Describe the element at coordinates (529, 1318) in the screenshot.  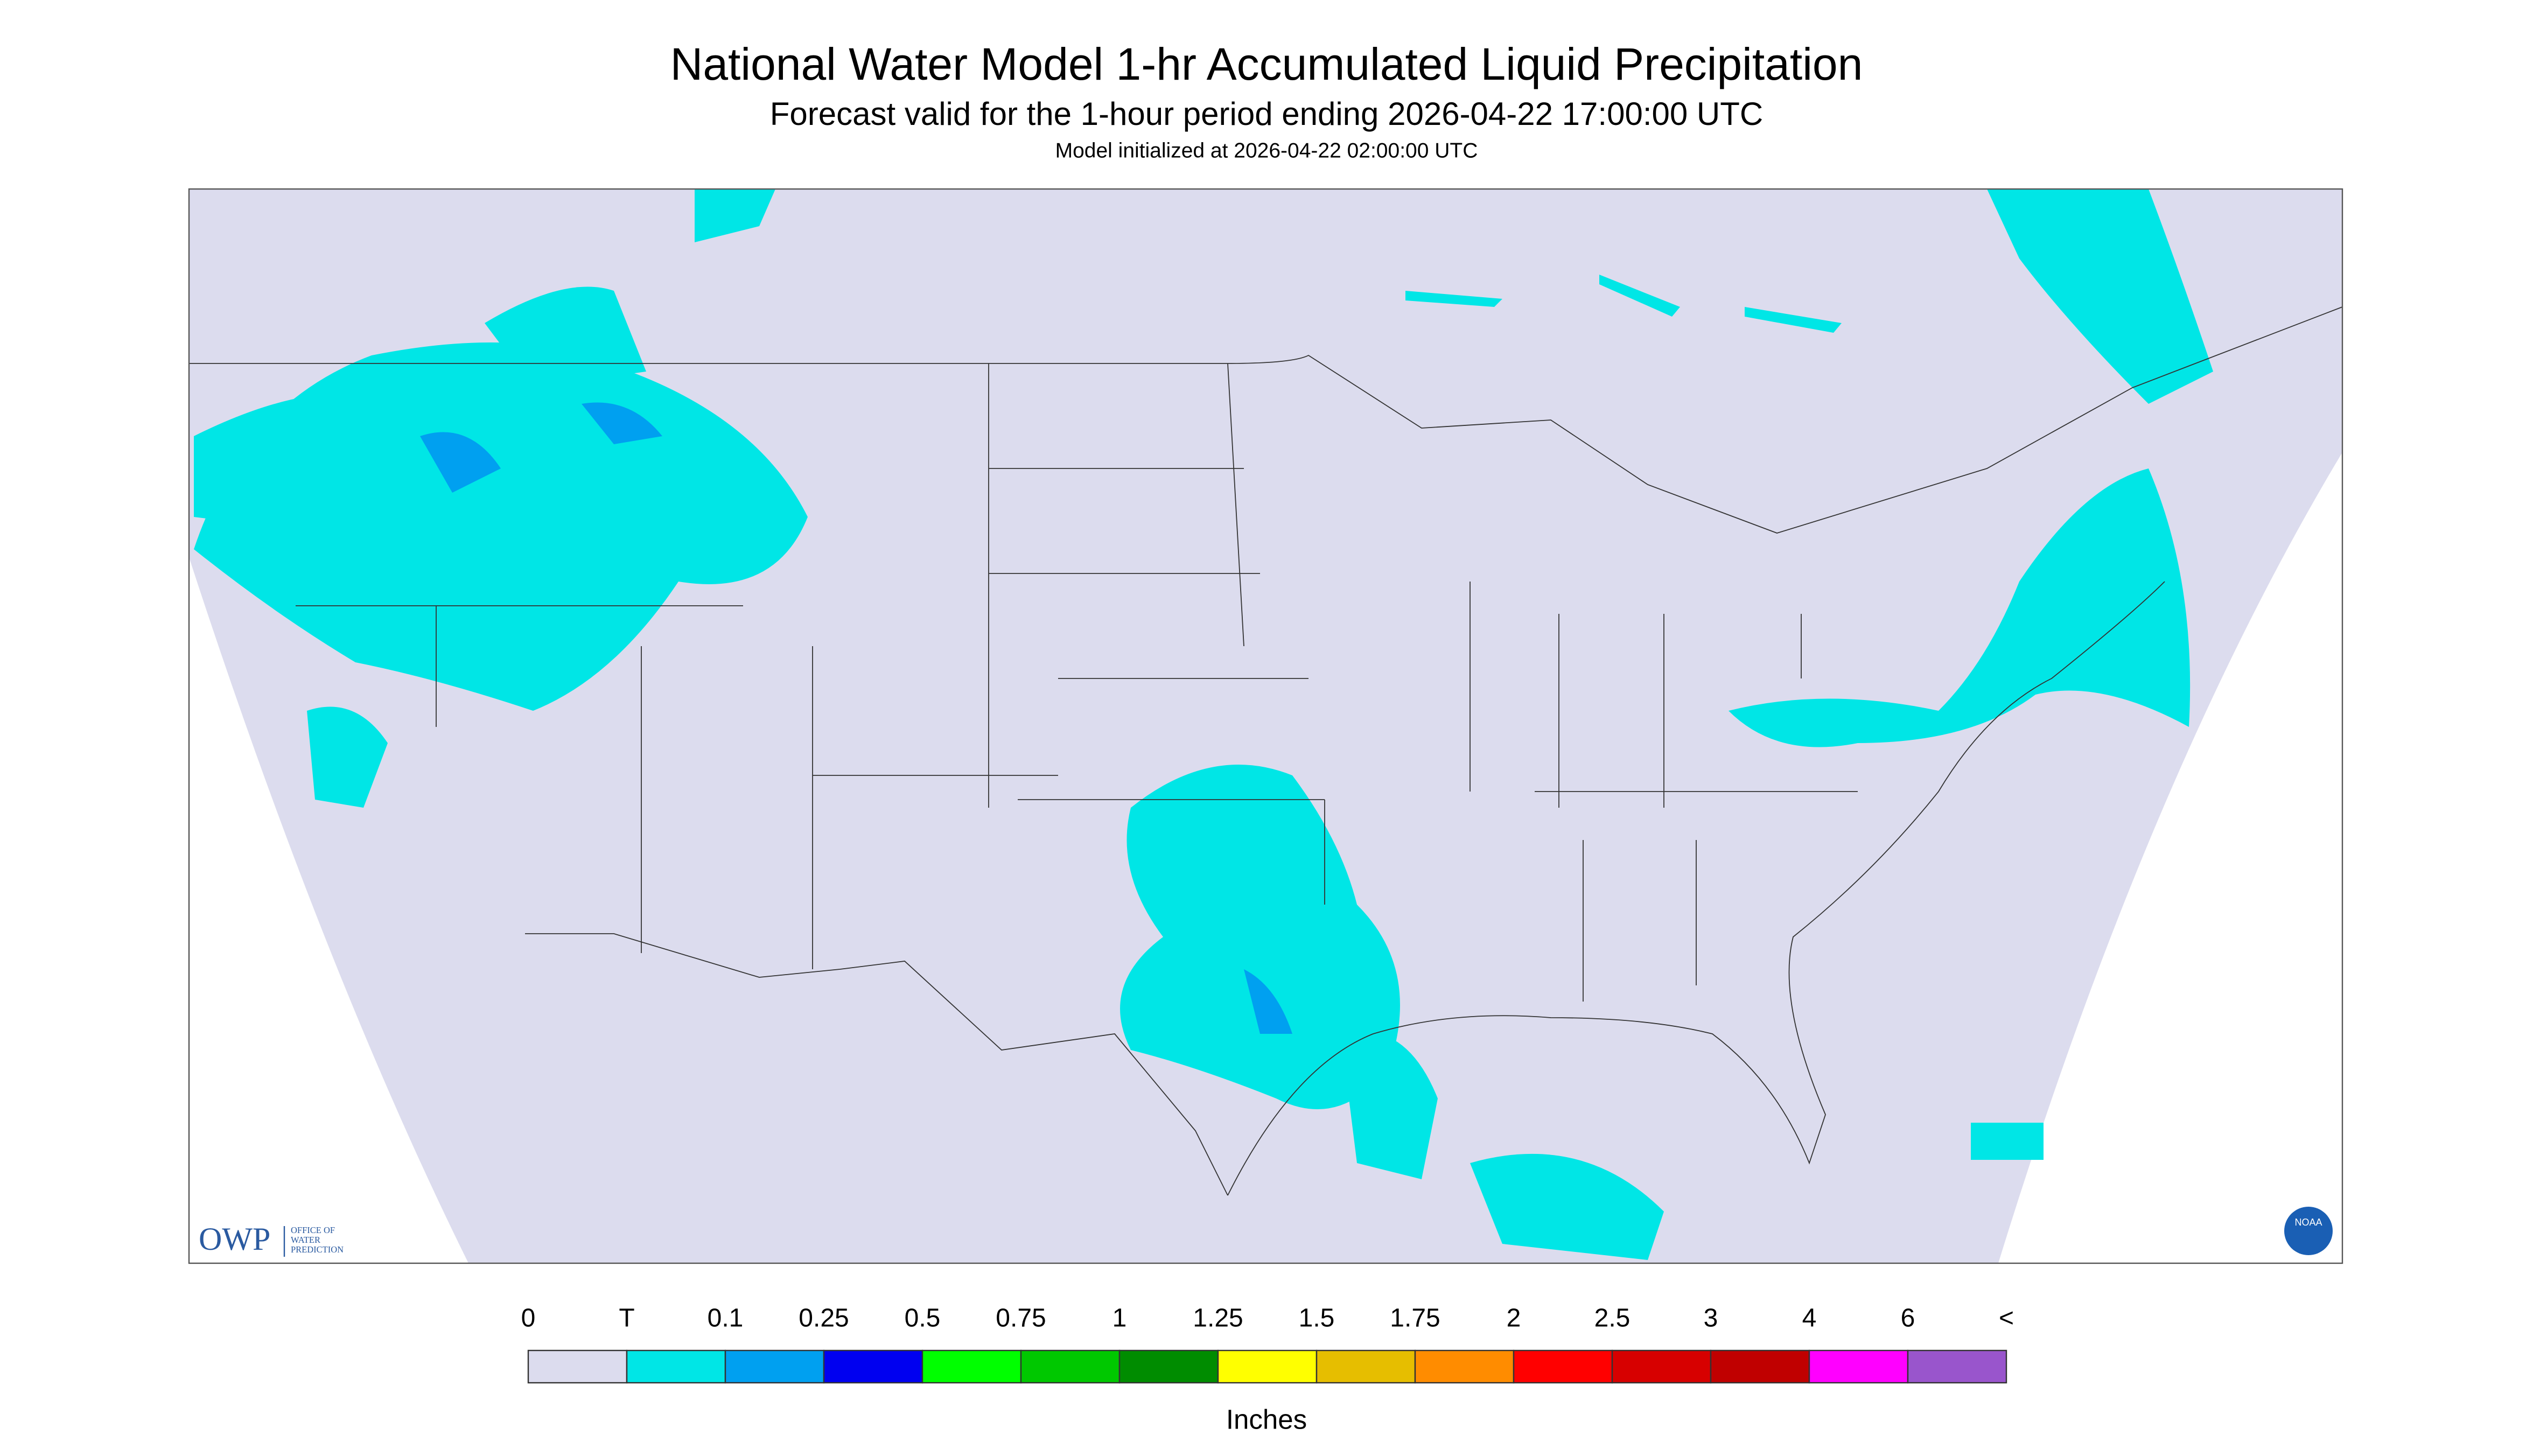
I see `legend-label: 0` at that location.